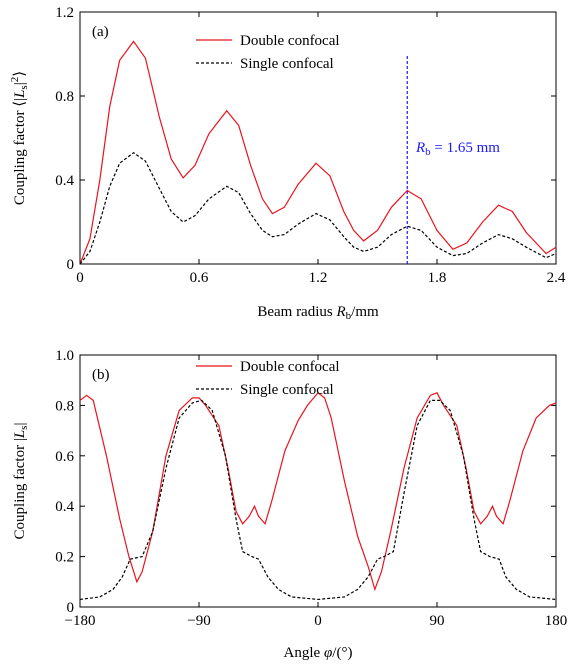 This screenshot has height=666, width=571. What do you see at coordinates (437, 621) in the screenshot?
I see `x-tick-label: 90` at bounding box center [437, 621].